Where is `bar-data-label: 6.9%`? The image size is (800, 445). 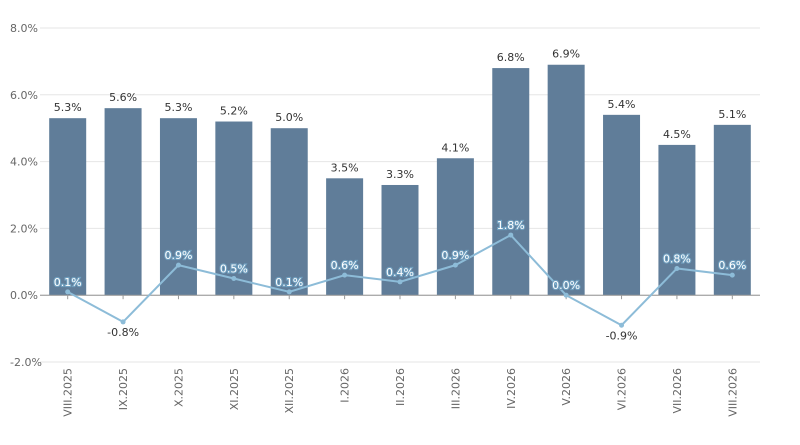
bar-data-label: 6.9% is located at coordinates (566, 54).